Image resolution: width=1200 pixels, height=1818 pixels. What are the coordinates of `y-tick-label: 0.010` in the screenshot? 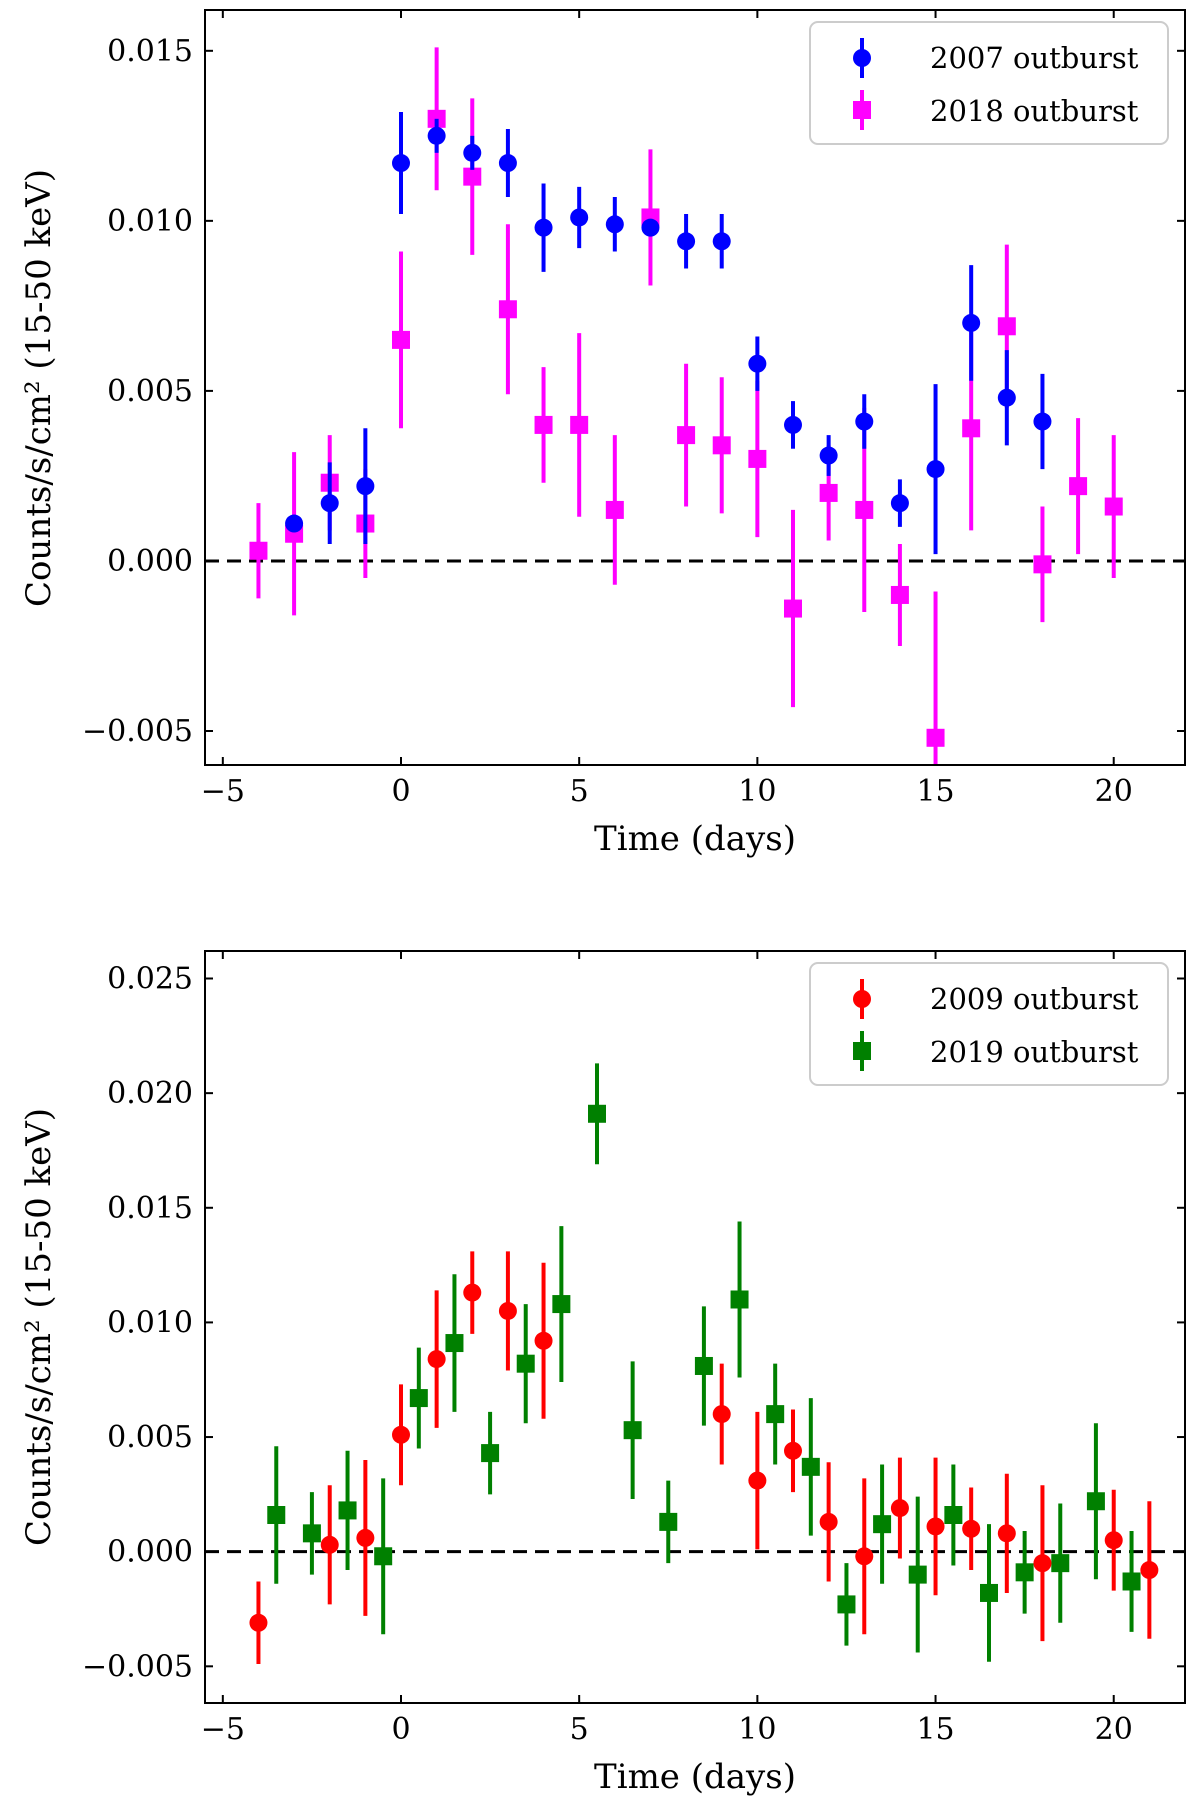 It's located at (150, 221).